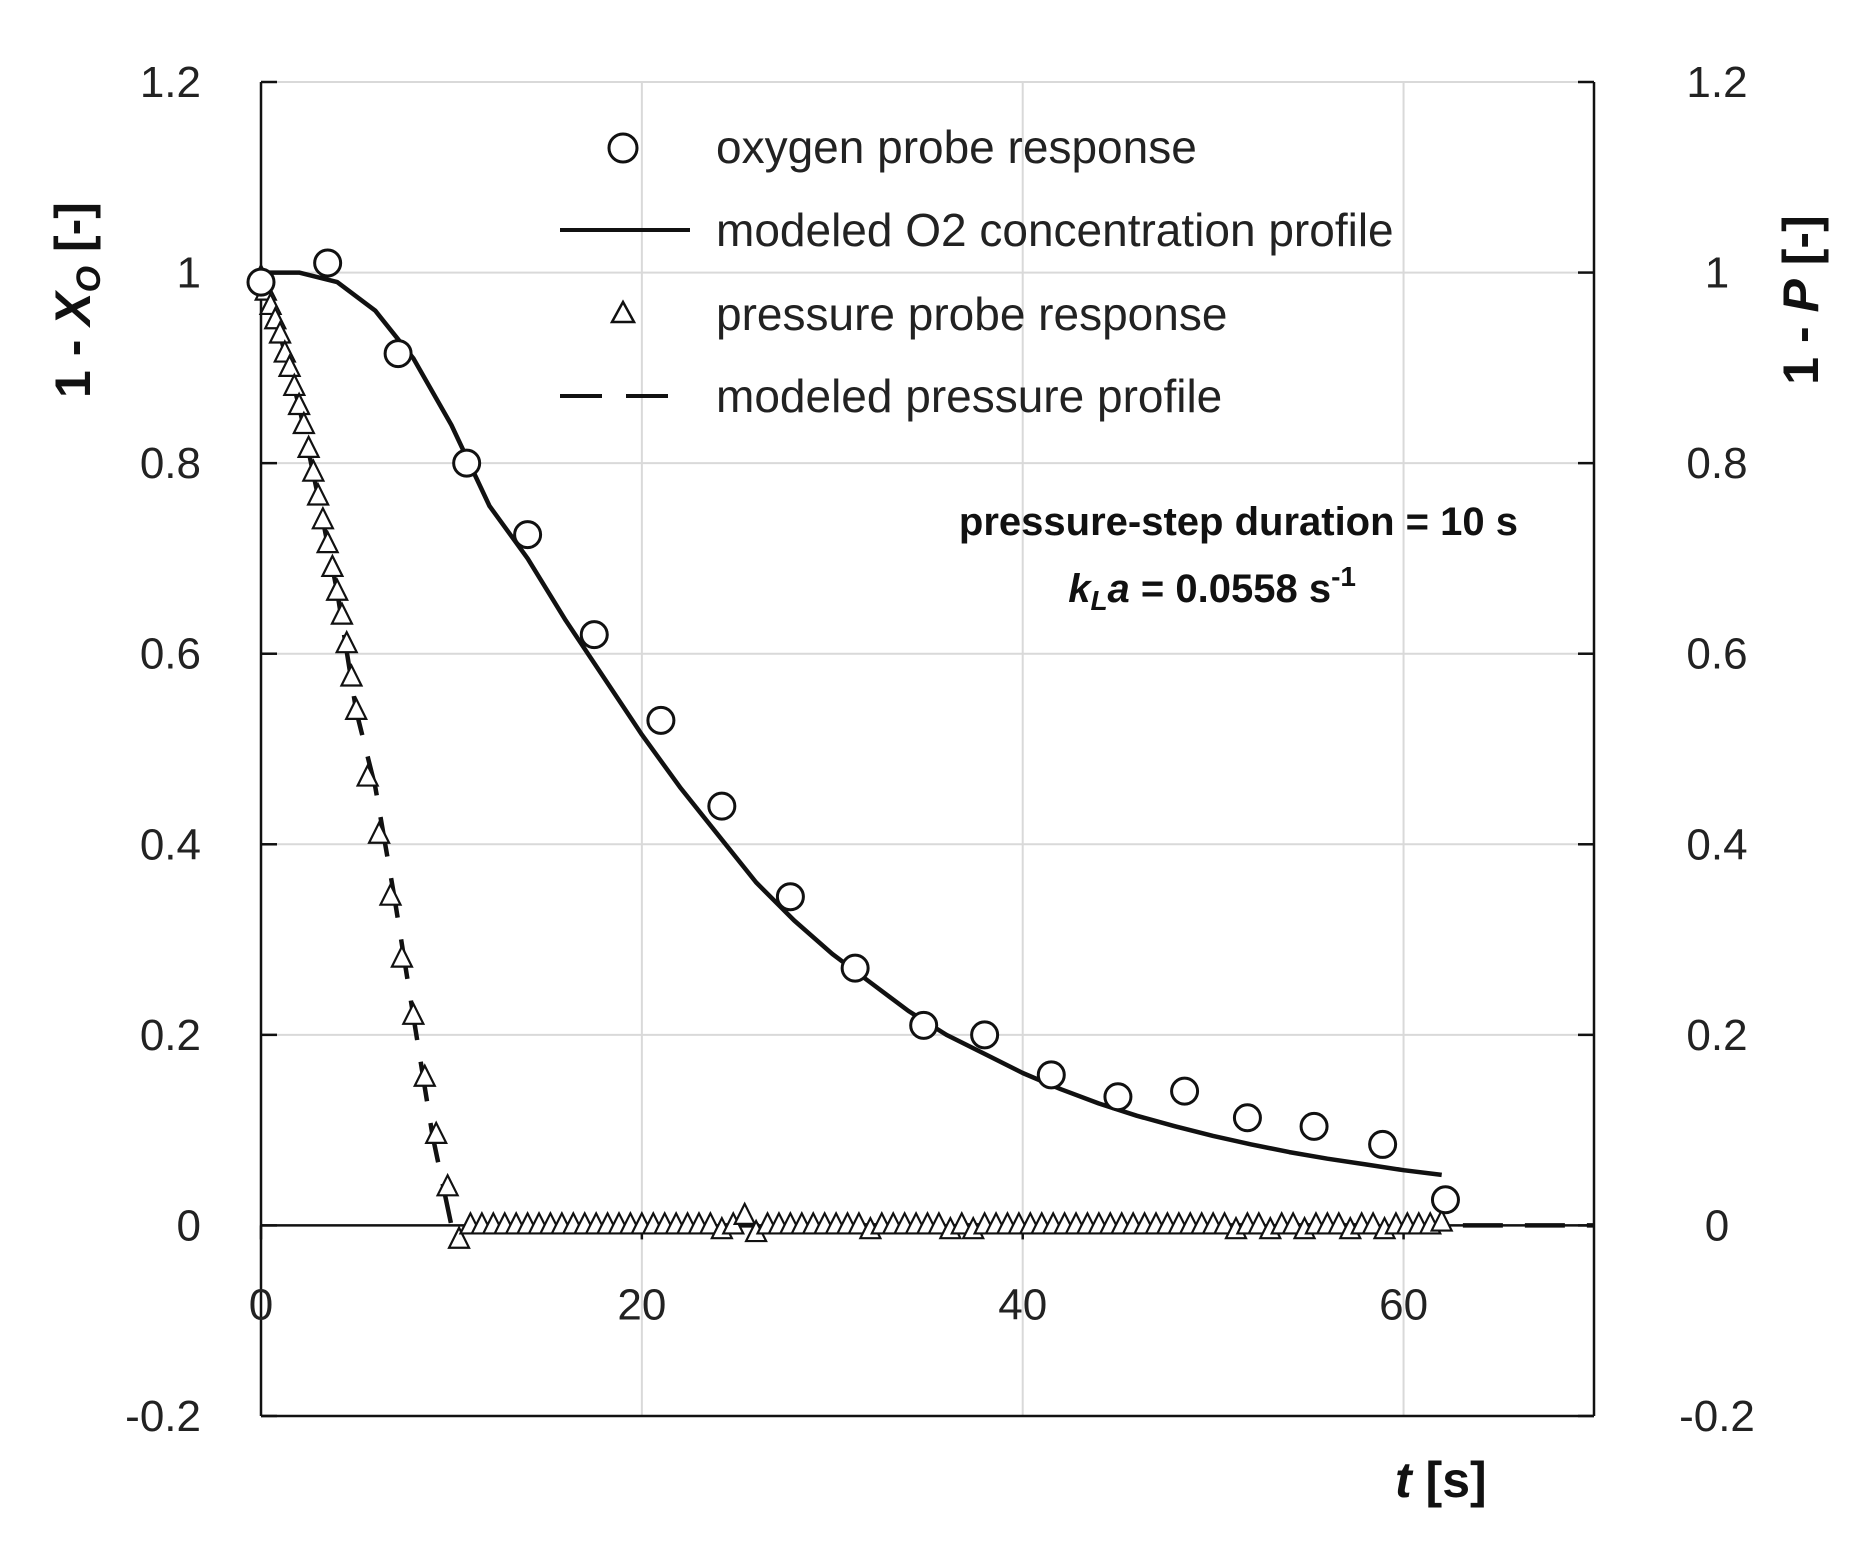 The width and height of the screenshot is (1853, 1557). Describe the element at coordinates (1801, 348) in the screenshot. I see `right-axis-title-prefix: 1 -` at that location.